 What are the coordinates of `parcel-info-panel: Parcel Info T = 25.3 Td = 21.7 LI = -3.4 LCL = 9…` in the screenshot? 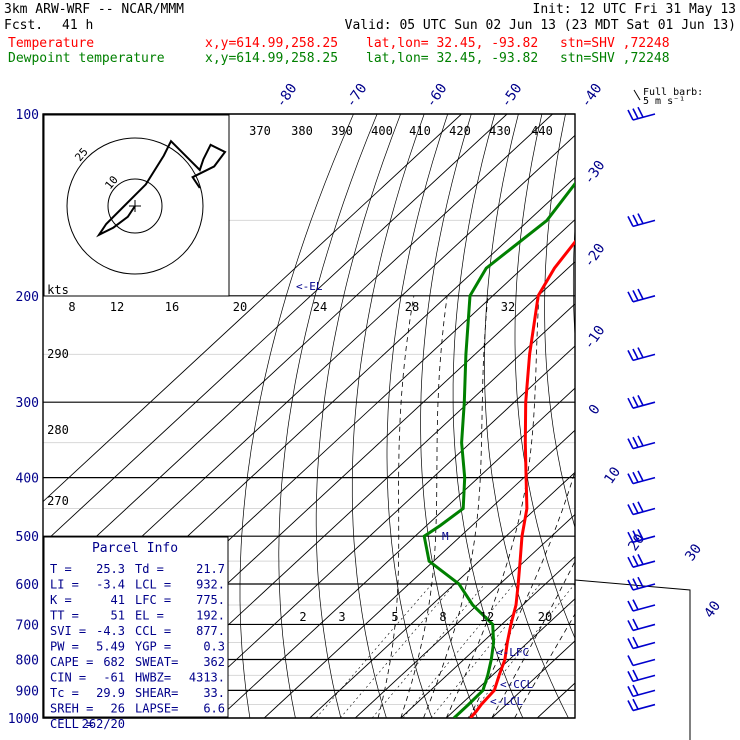 It's located at (136, 633).